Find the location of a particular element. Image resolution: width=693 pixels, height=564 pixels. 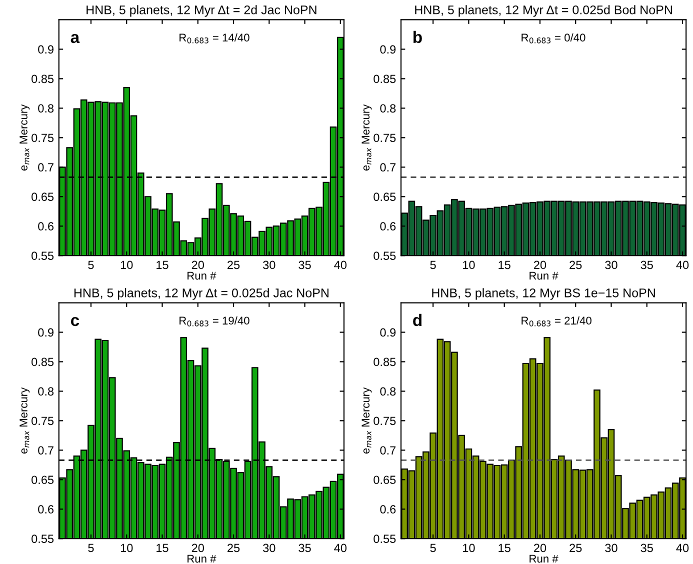

chart-title: HNB, 5 planets, 12 Myr Δt = 0.025d Bod NoPN is located at coordinates (543, 11).